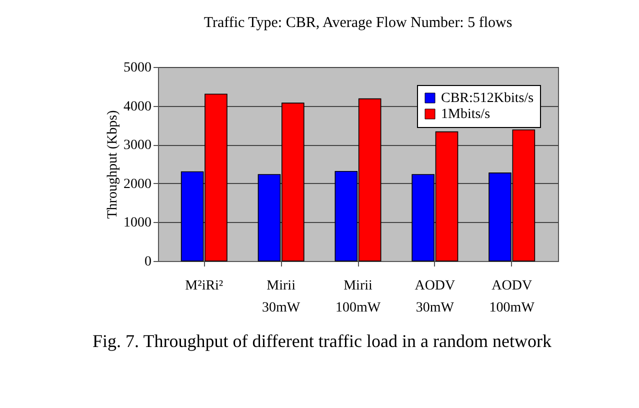 This screenshot has height=408, width=639. What do you see at coordinates (204, 286) in the screenshot?
I see `x-tick-label: M²iRi²` at bounding box center [204, 286].